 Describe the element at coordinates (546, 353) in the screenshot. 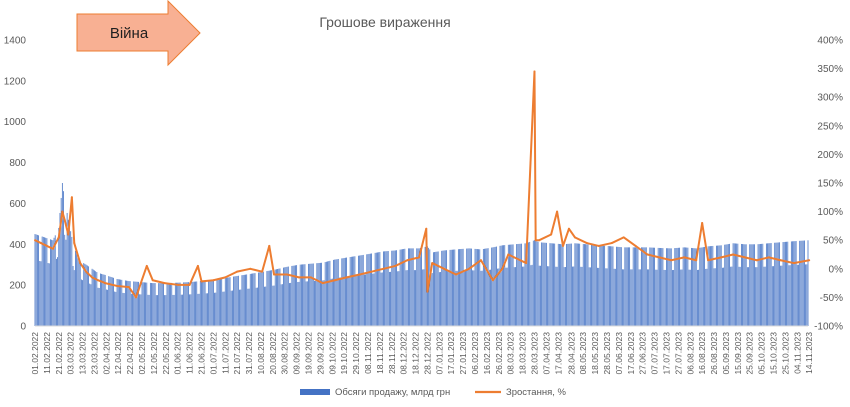

I see `x-tick-label: 07.04.2023` at that location.